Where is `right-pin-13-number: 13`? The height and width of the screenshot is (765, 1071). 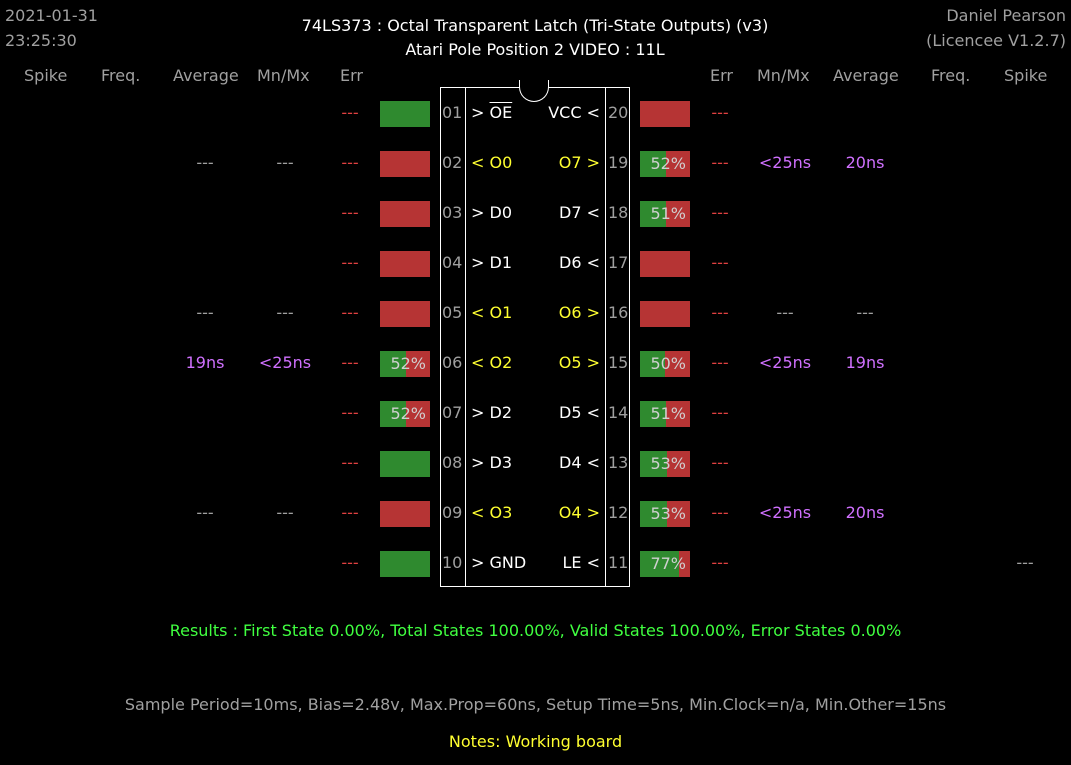 right-pin-13-number: 13 is located at coordinates (618, 462).